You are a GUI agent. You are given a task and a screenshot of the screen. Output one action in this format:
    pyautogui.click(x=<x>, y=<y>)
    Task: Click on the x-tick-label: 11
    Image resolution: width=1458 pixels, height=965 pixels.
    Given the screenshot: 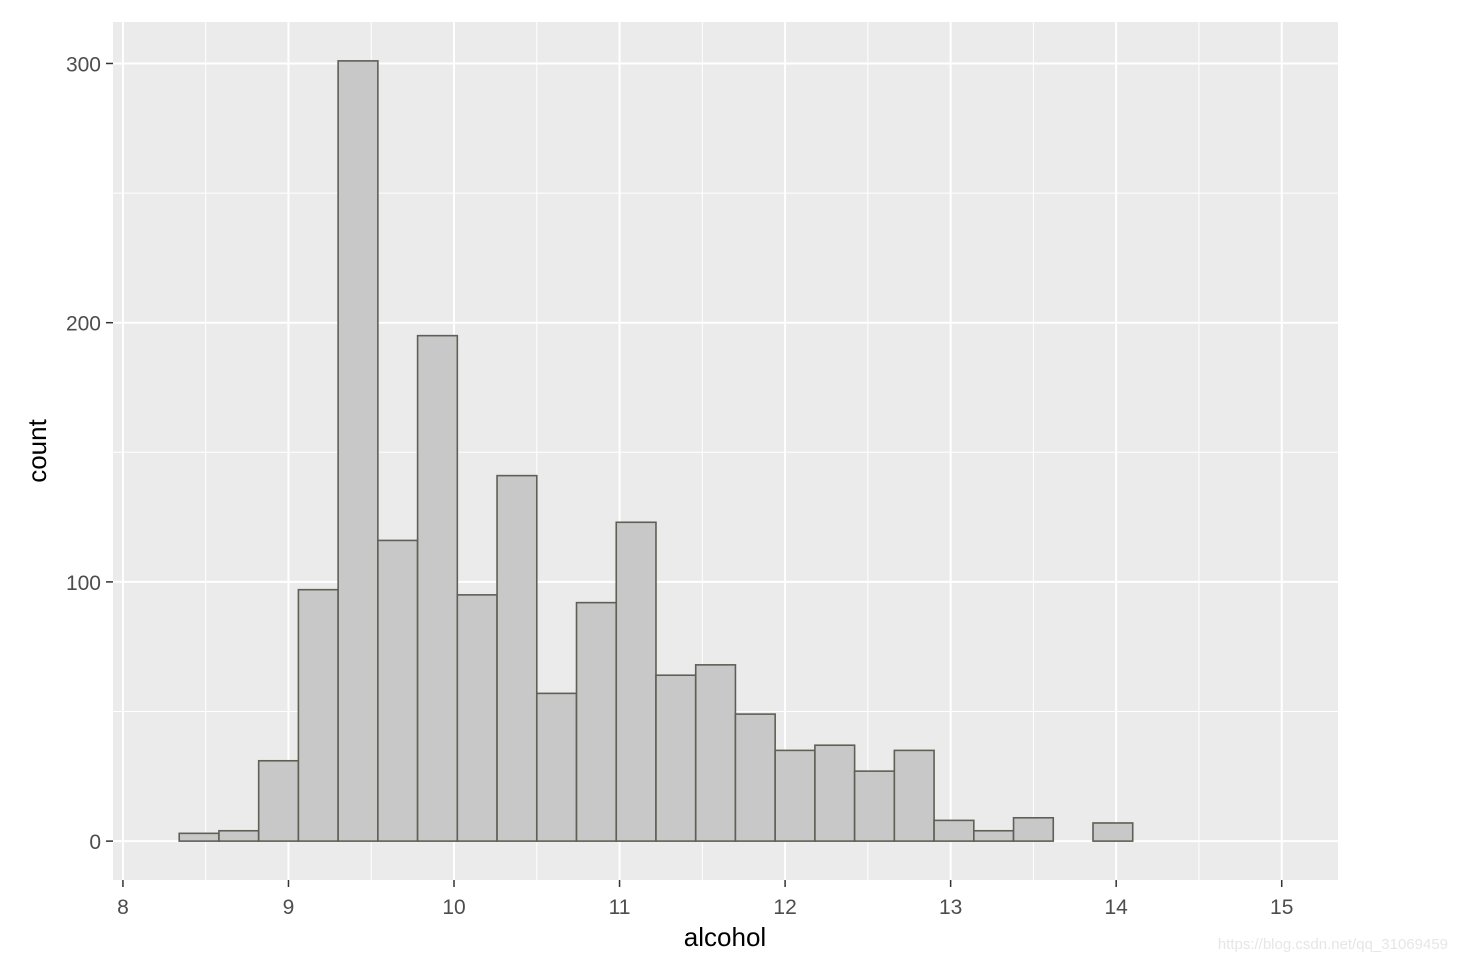 What is the action you would take?
    pyautogui.click(x=620, y=907)
    